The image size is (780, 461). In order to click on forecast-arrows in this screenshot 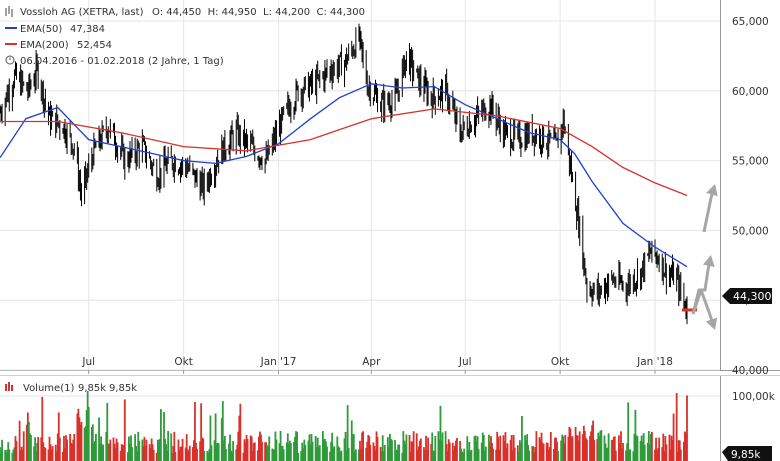, I will do `click(704, 257)`.